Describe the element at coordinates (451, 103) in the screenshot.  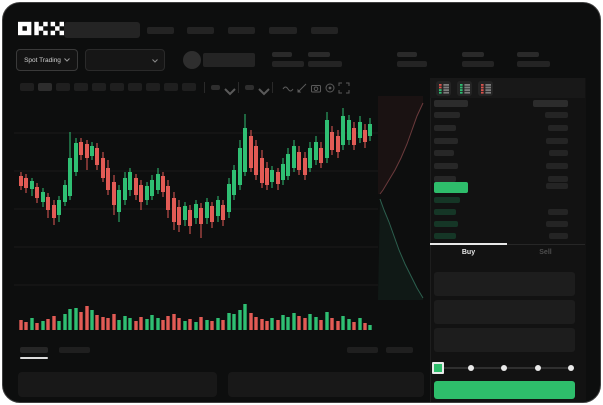
I see `orderbook-header-price` at that location.